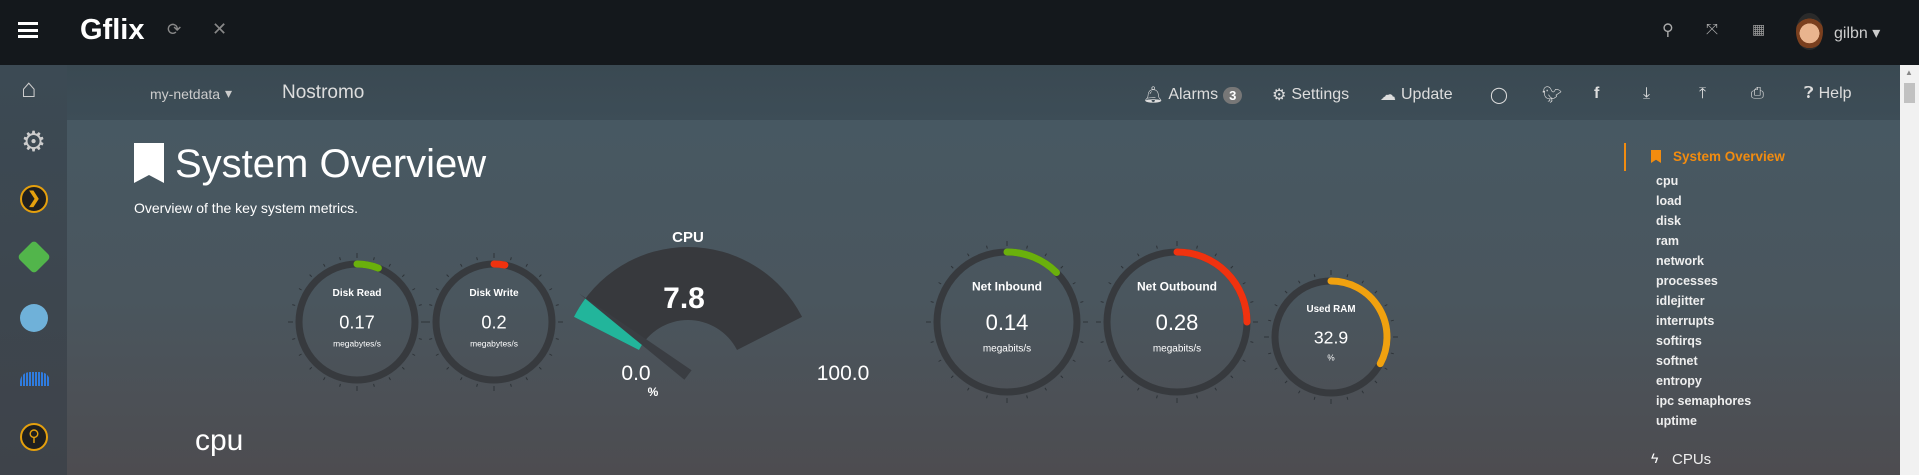  What do you see at coordinates (1809, 31) in the screenshot?
I see `avatar` at bounding box center [1809, 31].